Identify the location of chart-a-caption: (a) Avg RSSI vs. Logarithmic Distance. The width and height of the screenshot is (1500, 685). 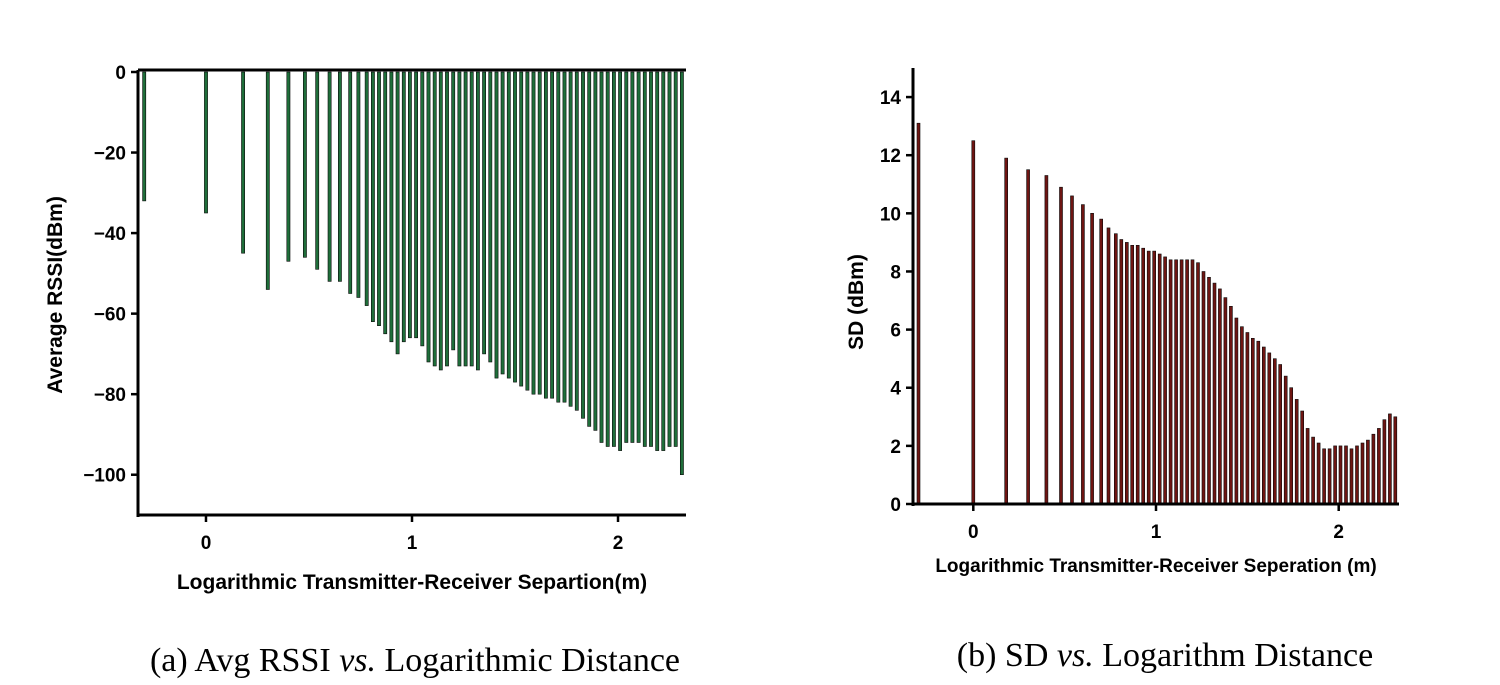
(415, 660).